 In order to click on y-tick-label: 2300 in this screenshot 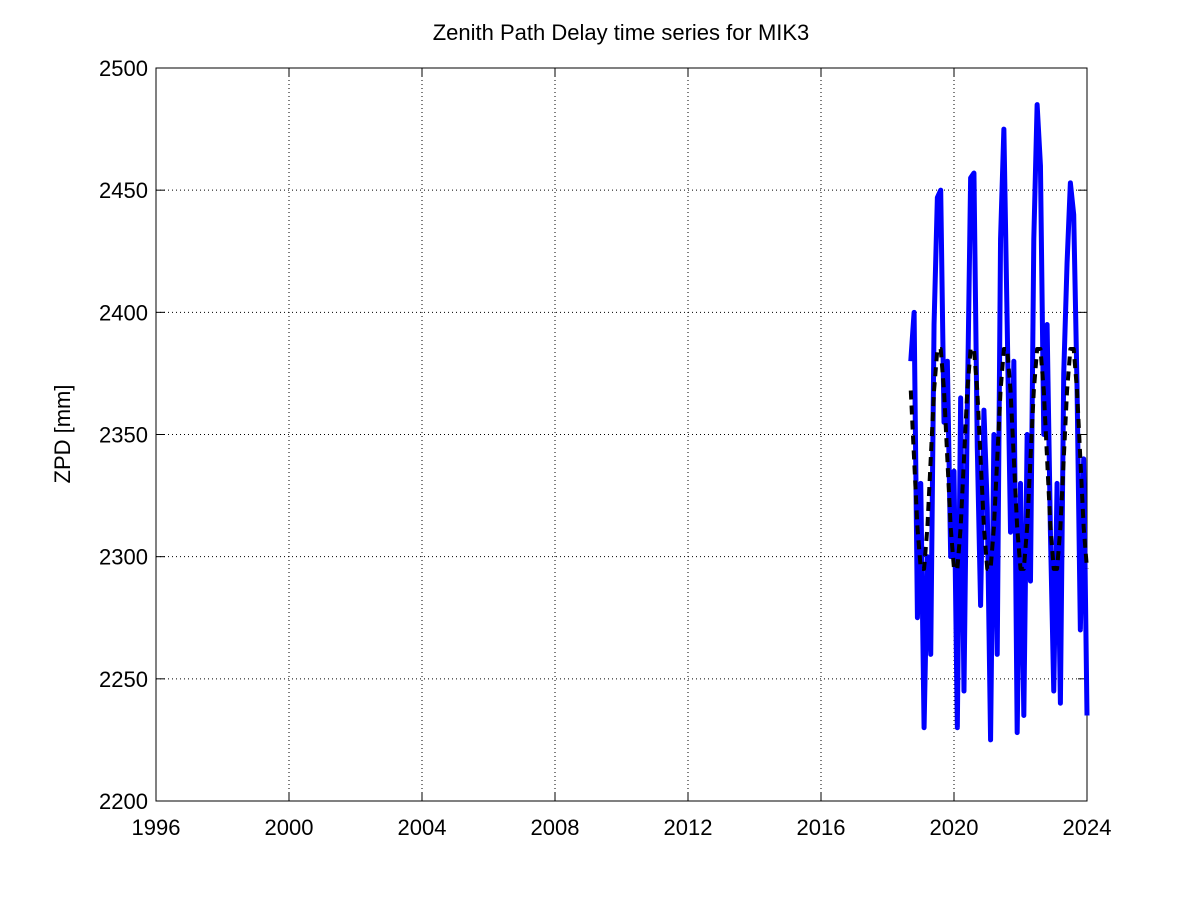, I will do `click(123, 557)`.